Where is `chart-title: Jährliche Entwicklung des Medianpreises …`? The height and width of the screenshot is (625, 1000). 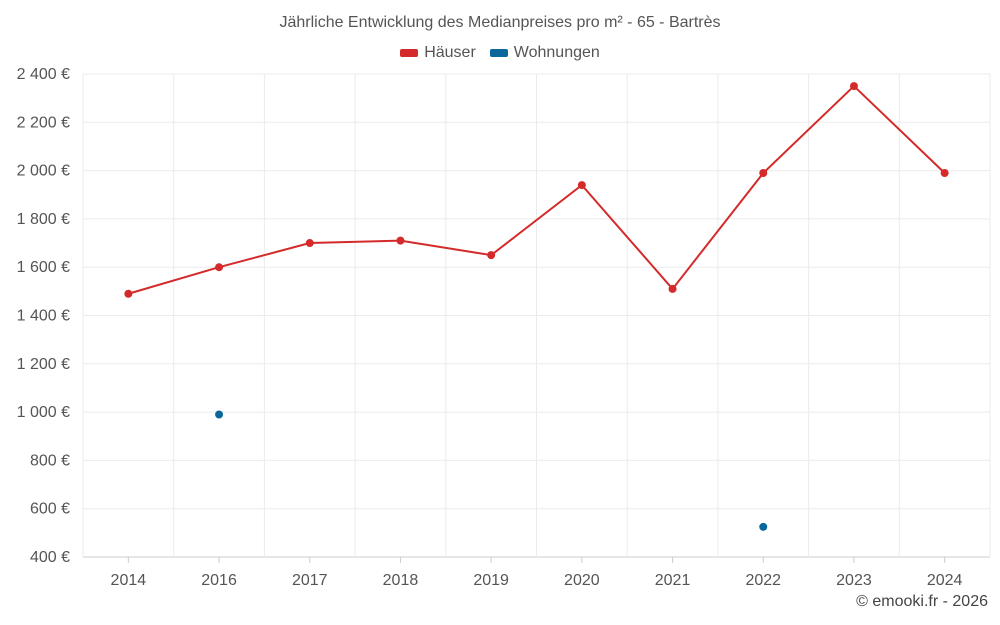 chart-title: Jährliche Entwicklung des Medianpreises … is located at coordinates (500, 22).